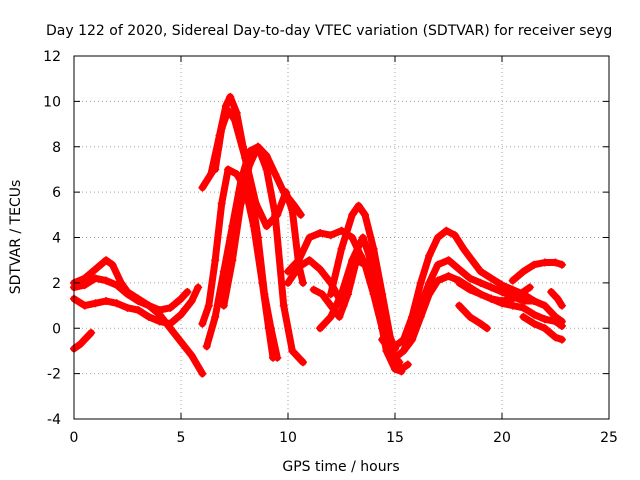 The image size is (640, 480). Describe the element at coordinates (340, 467) in the screenshot. I see `x-axis-label: GPS time / hours` at that location.